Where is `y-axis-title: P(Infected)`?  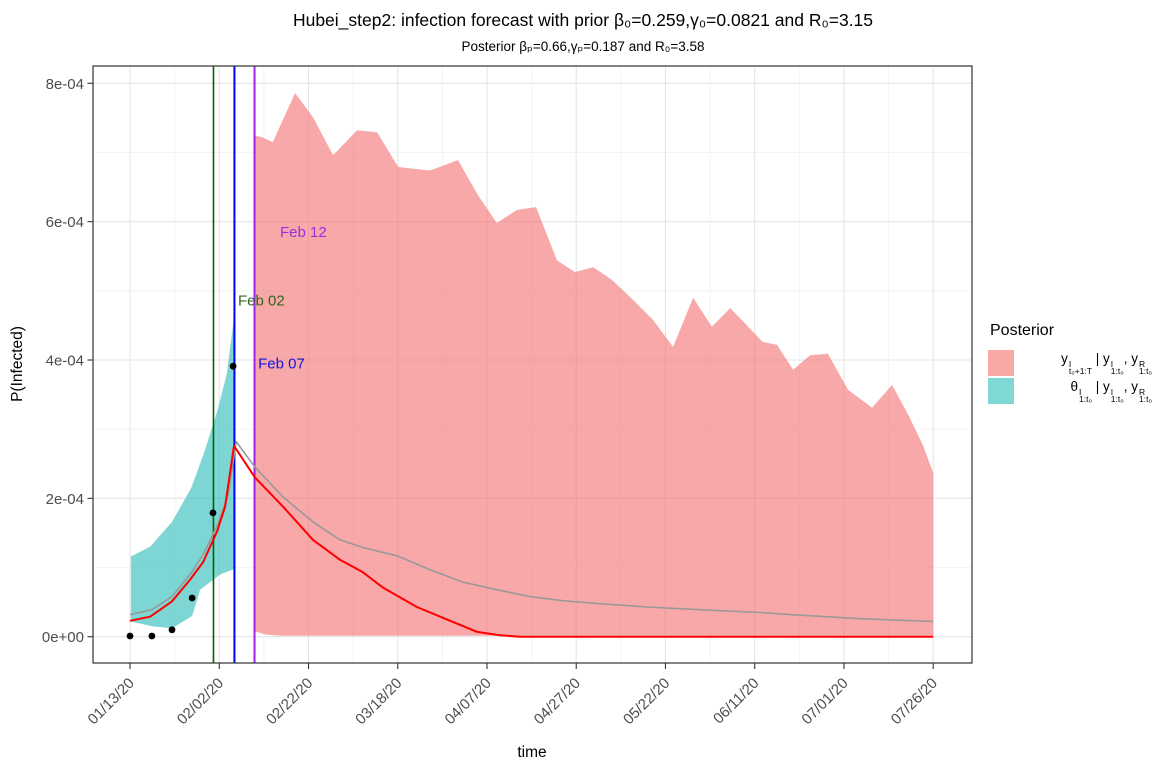
y-axis-title: P(Infected) is located at coordinates (17, 364).